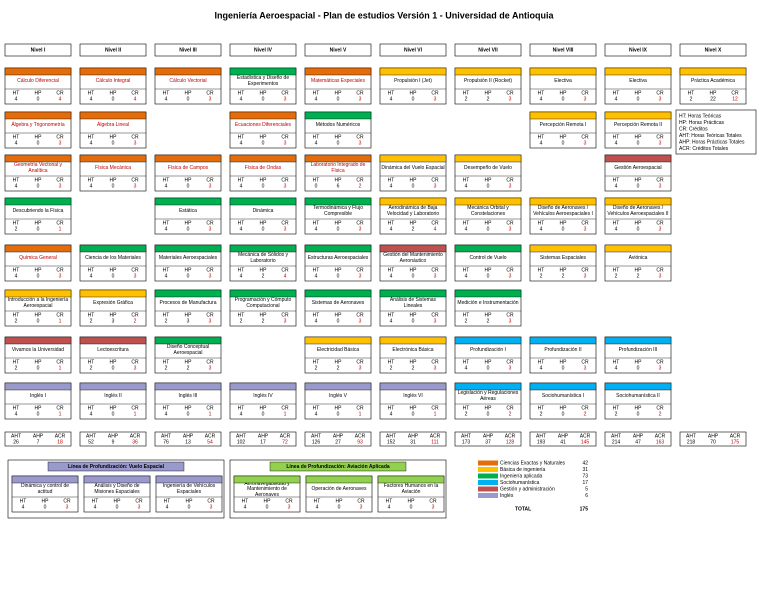  What do you see at coordinates (263, 168) in the screenshot?
I see `course-name-box: Física de Ondas` at bounding box center [263, 168].